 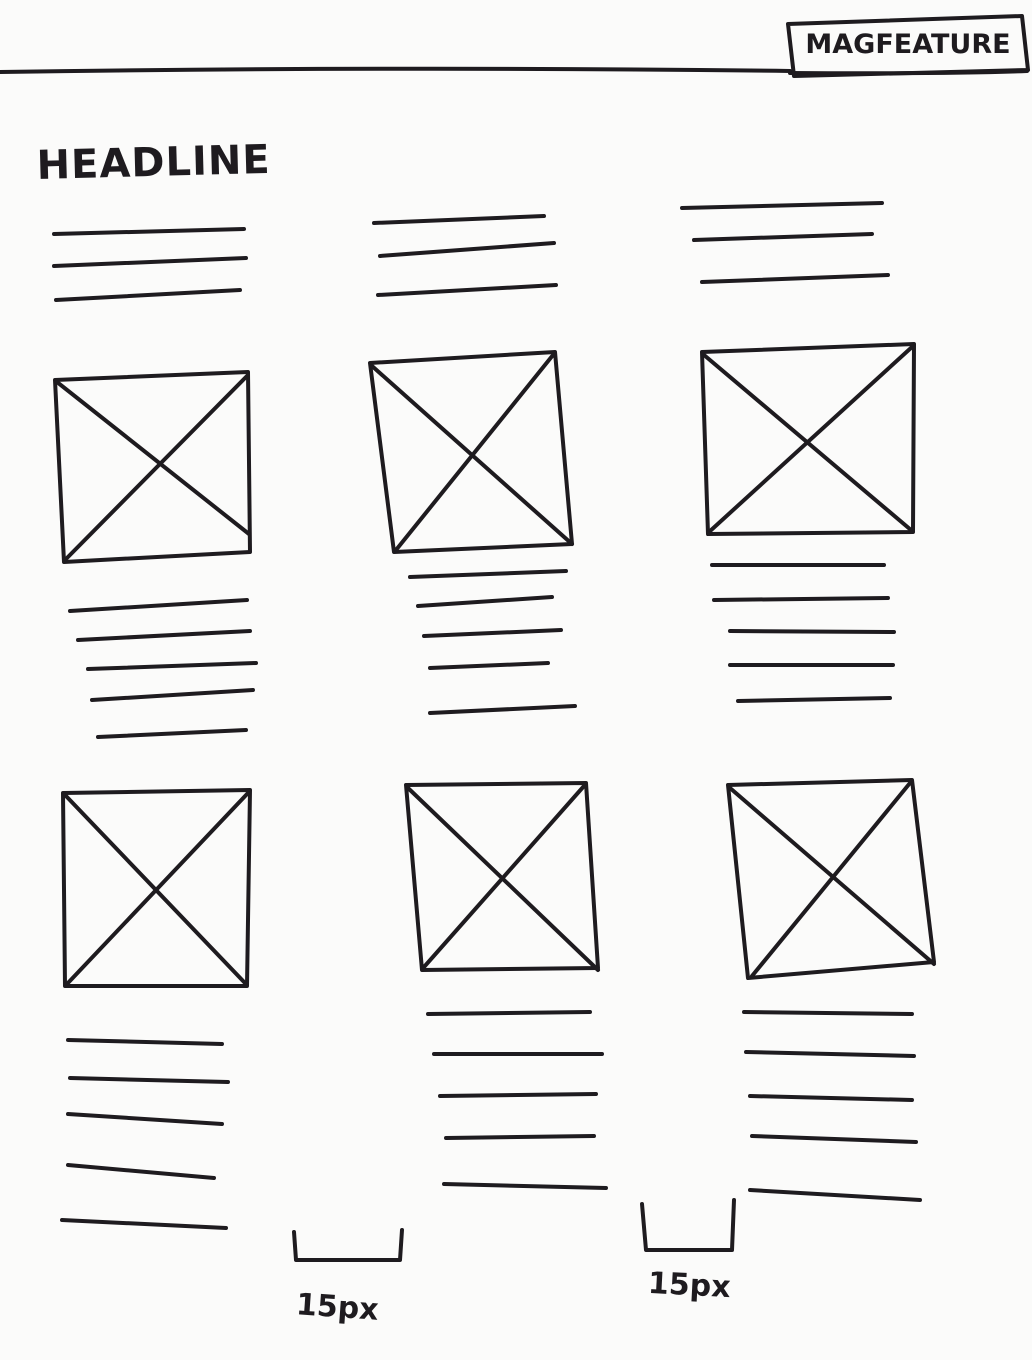 I want to click on header-rule, so click(x=396, y=70).